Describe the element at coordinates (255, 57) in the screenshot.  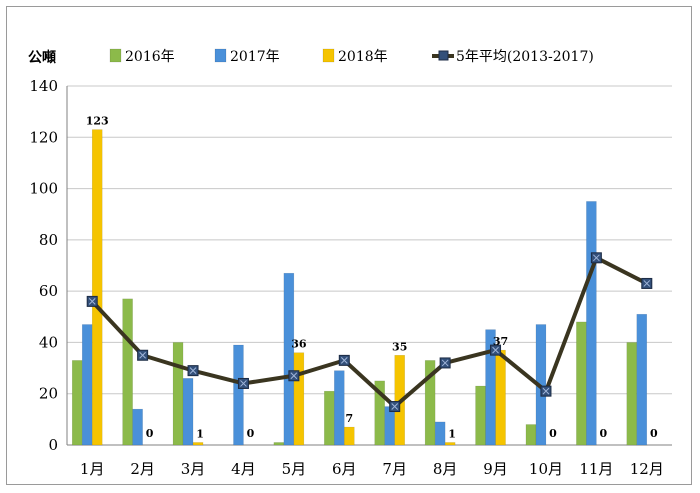
I see `legend-label: 2017年` at that location.